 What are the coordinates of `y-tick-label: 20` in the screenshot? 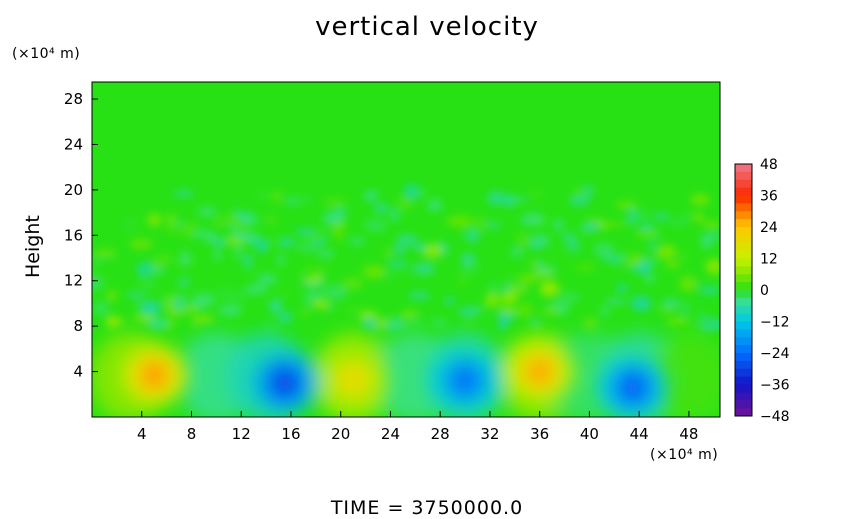 It's located at (73, 190).